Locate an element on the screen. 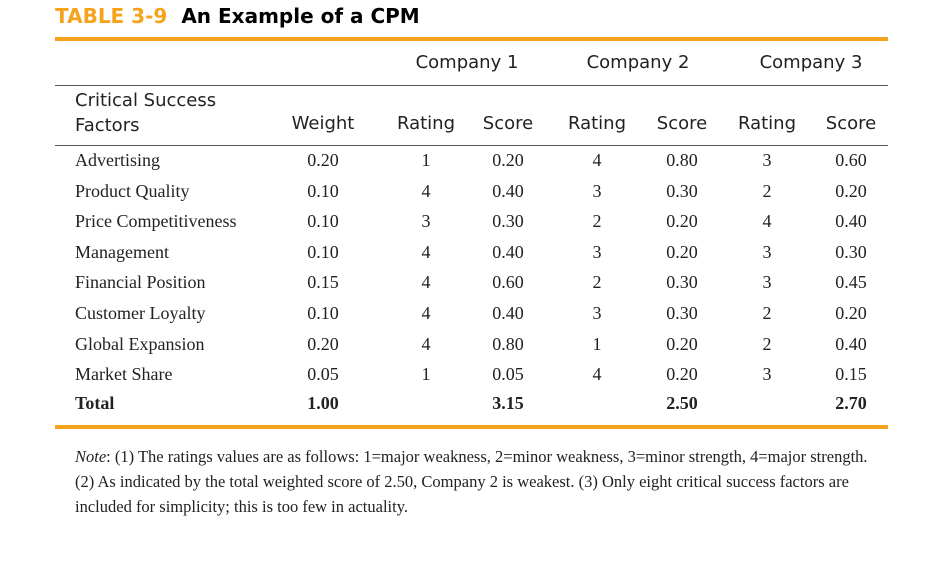  total-cell: 3.15 is located at coordinates (508, 403).